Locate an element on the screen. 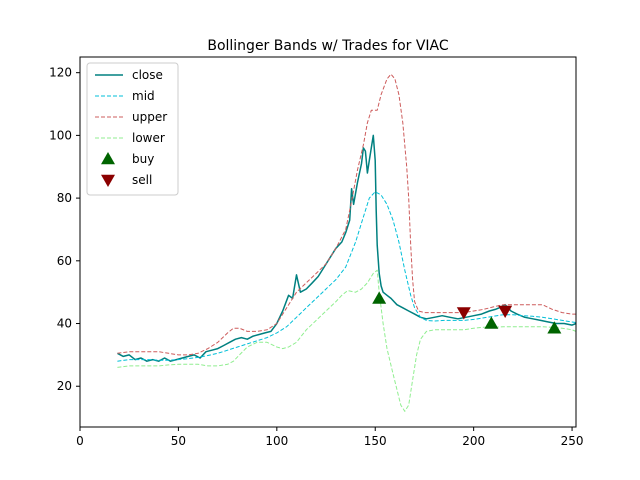 The width and height of the screenshot is (640, 480). x-tick-label: 50 is located at coordinates (178, 441).